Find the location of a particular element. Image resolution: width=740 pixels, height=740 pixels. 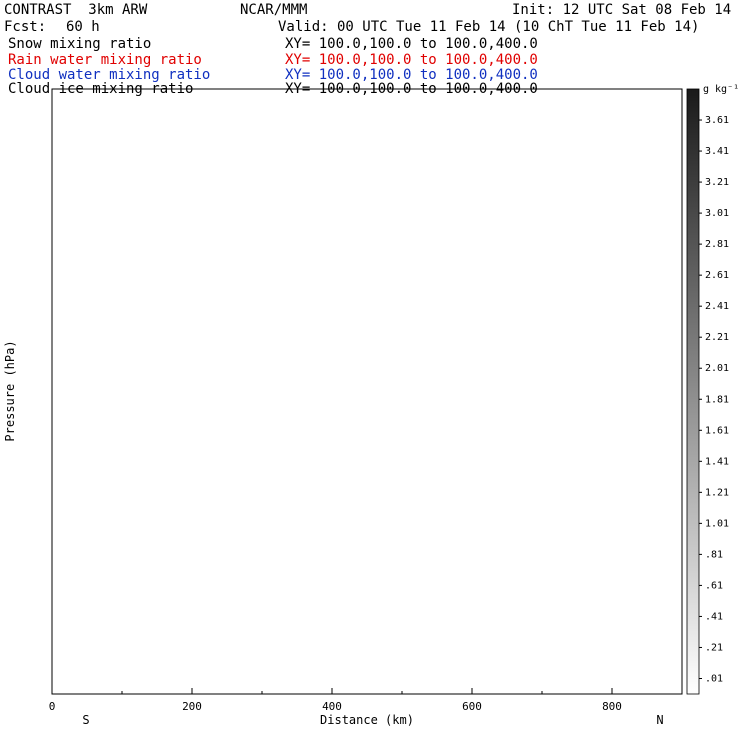

colorbar-level-label: 2.41 is located at coordinates (717, 306).